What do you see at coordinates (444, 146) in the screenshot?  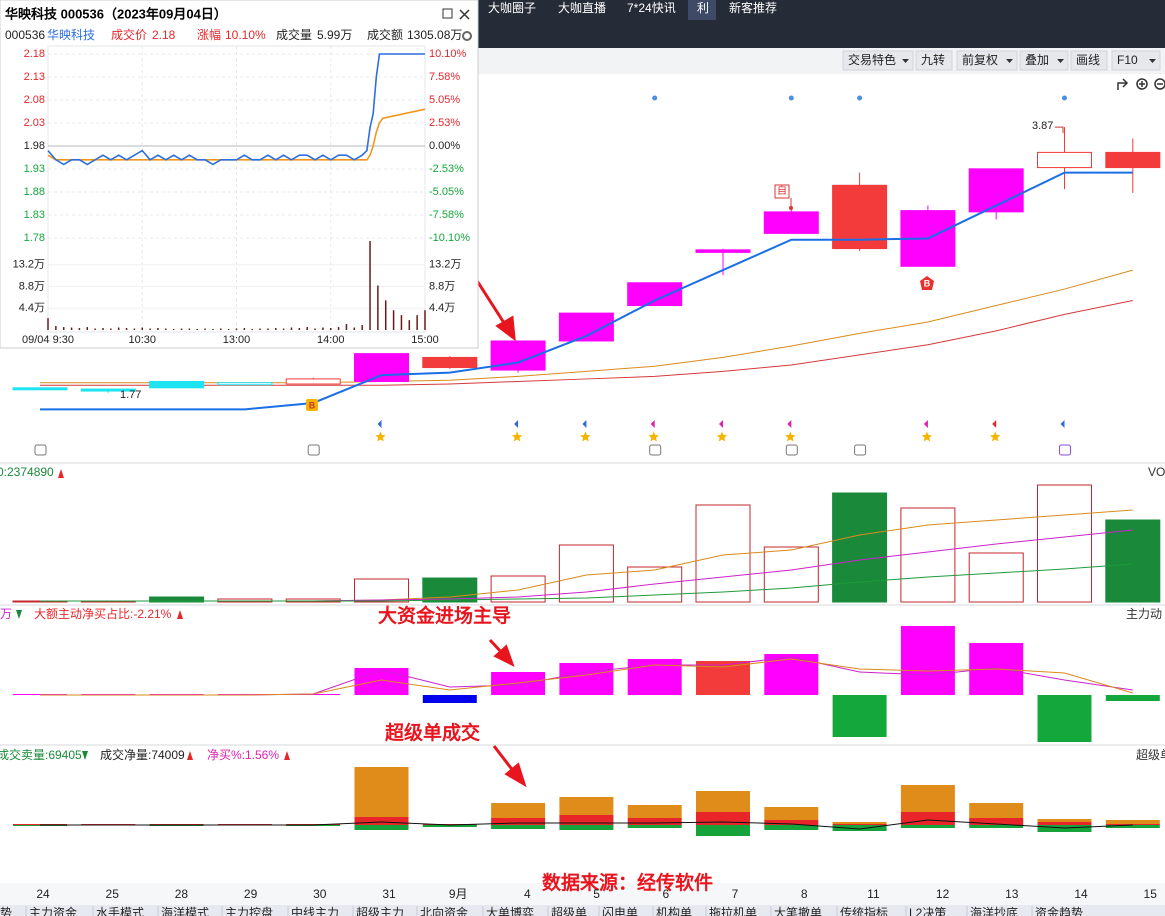 I see `y2-tick-label: 0.00%` at bounding box center [444, 146].